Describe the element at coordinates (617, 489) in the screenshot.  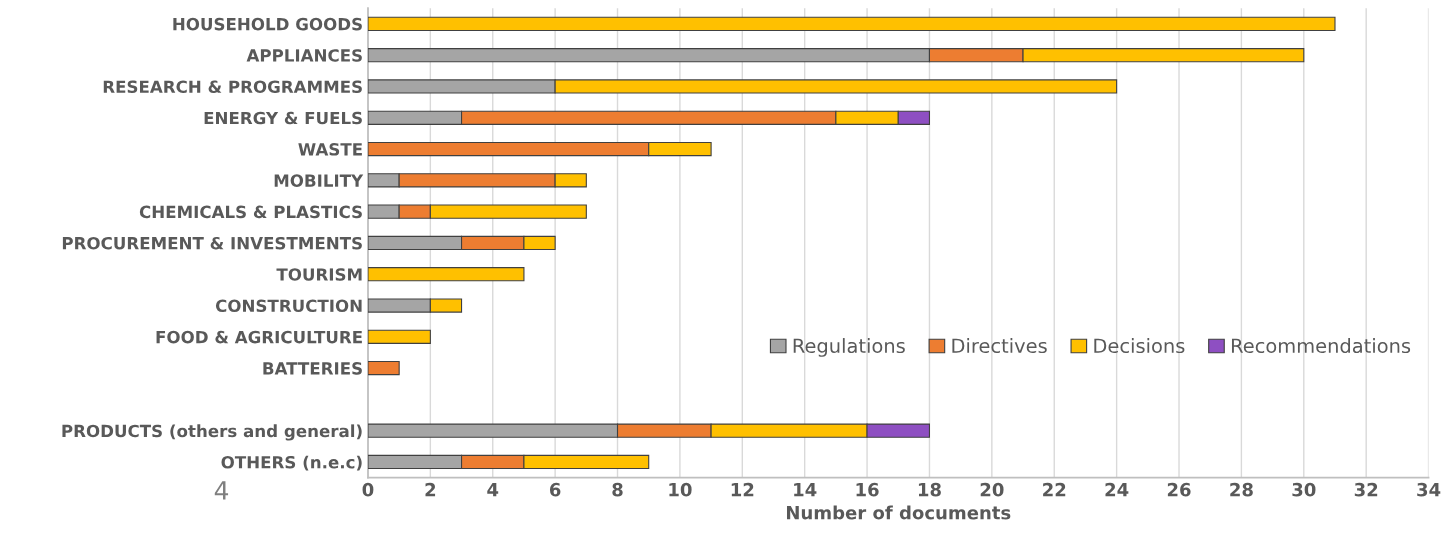
I see `x-tick-label: 8` at that location.